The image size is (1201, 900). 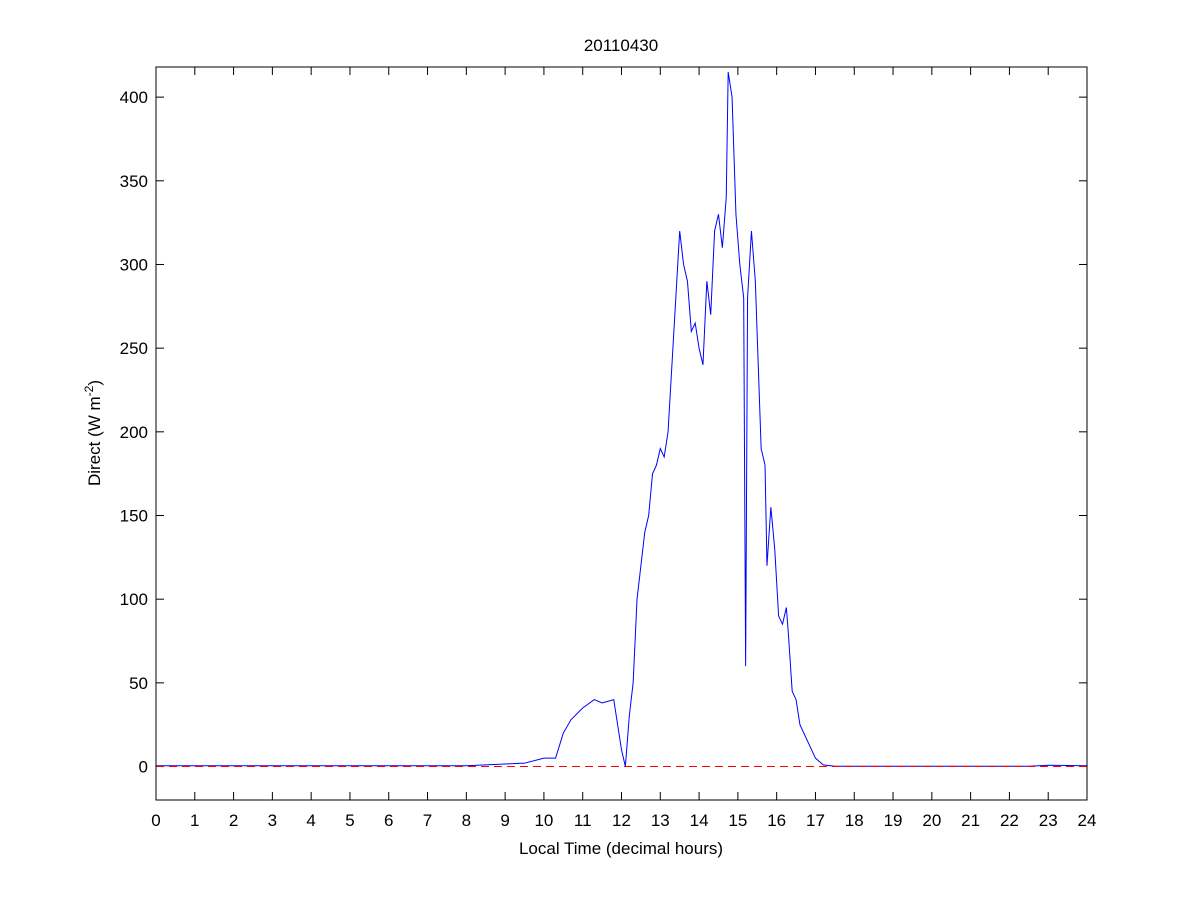 What do you see at coordinates (621, 820) in the screenshot?
I see `x-tick-label: 12` at bounding box center [621, 820].